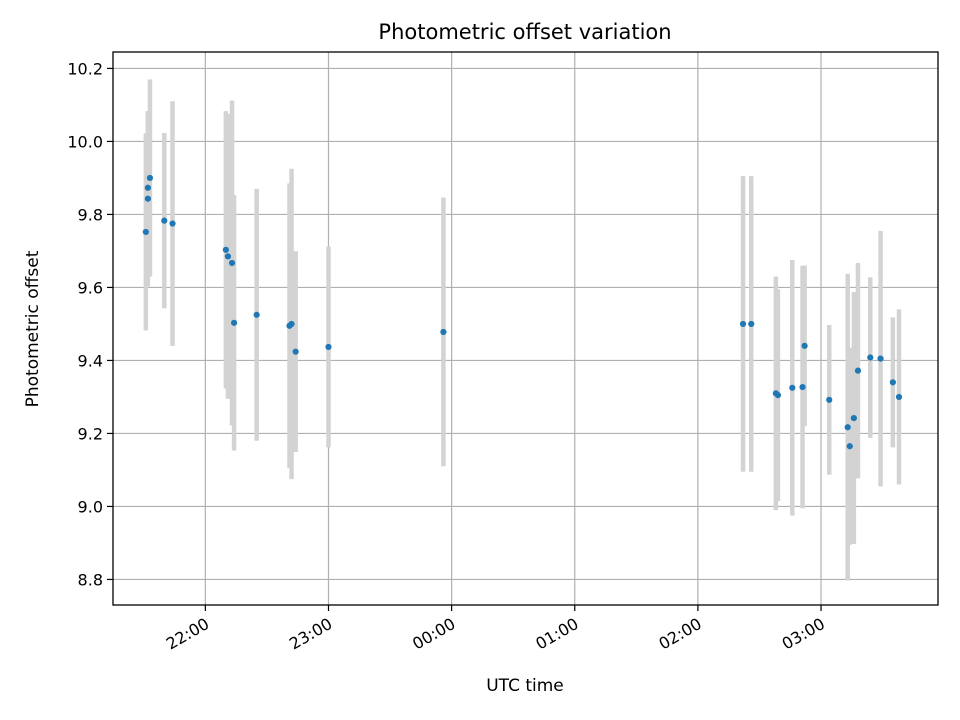  What do you see at coordinates (90, 433) in the screenshot?
I see `y-tick-label: 9.2` at bounding box center [90, 433].